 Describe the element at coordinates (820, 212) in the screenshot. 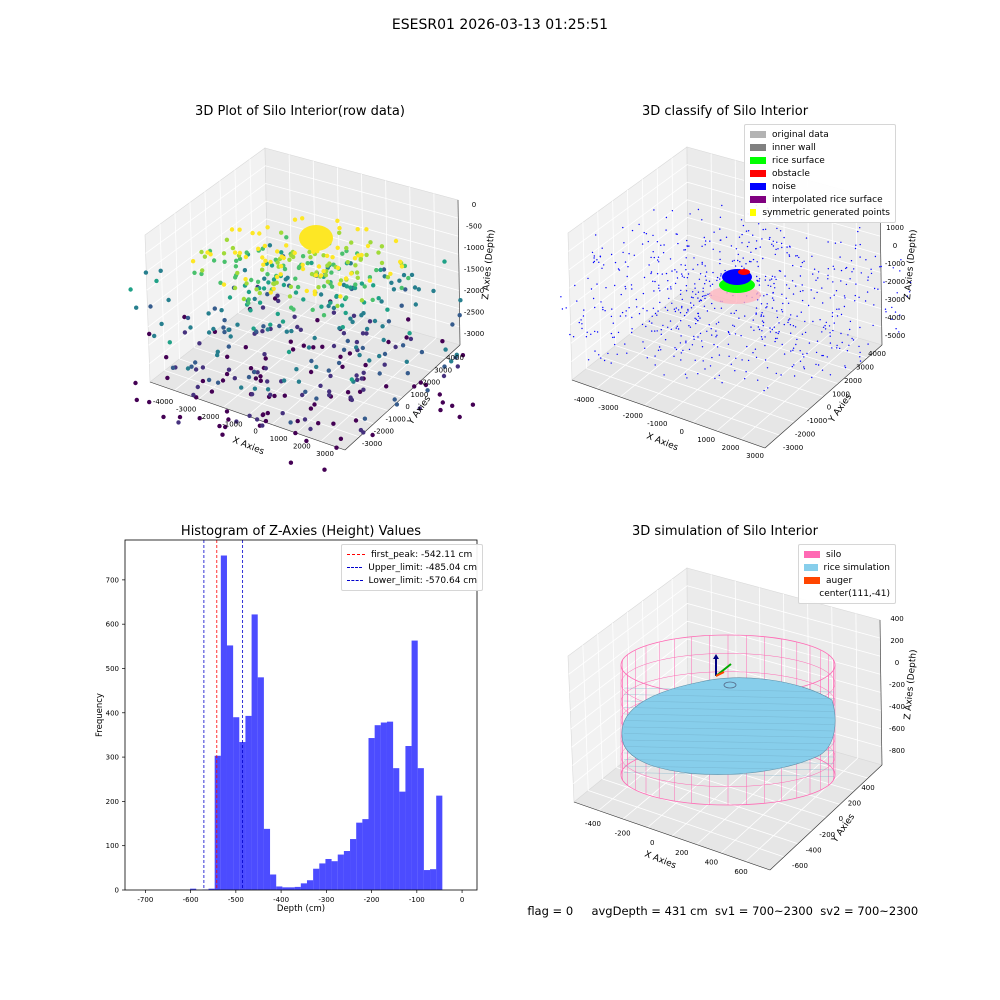

I see `legend-item: symmetric generated points` at that location.